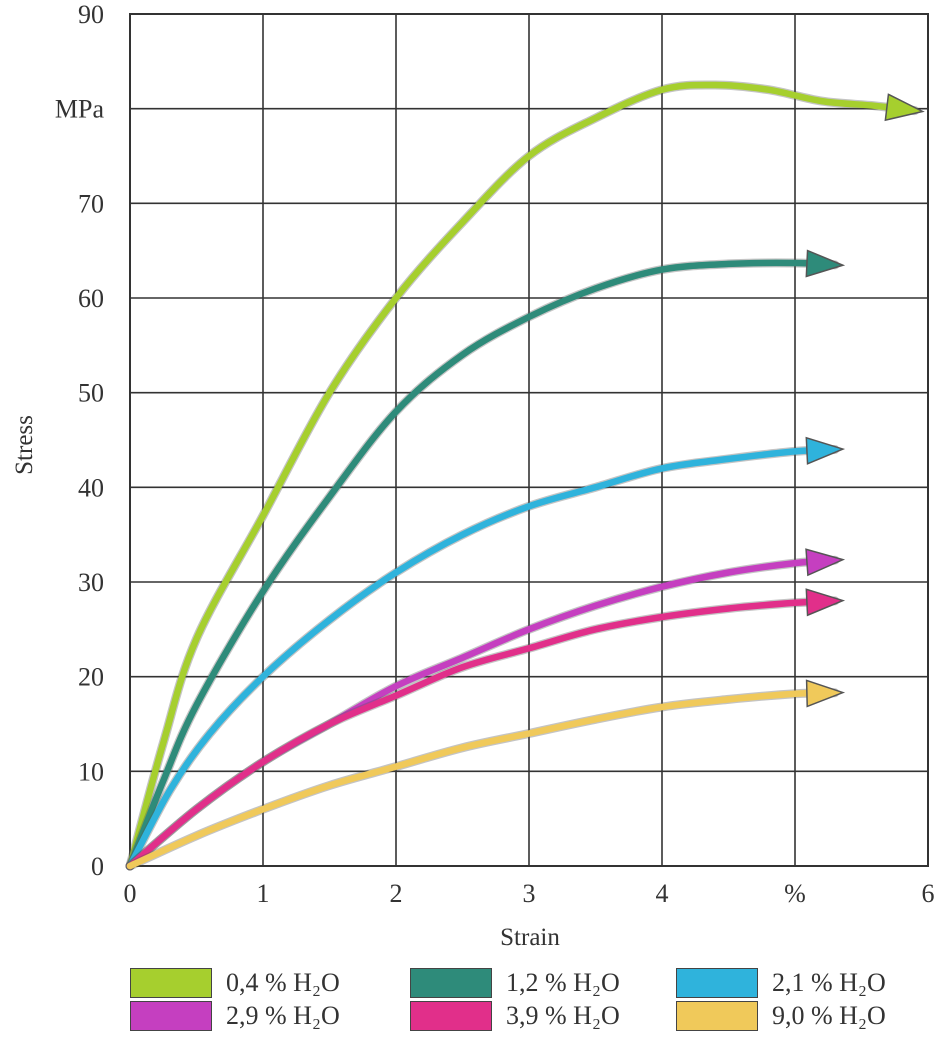 Image resolution: width=942 pixels, height=1037 pixels. What do you see at coordinates (530, 937) in the screenshot?
I see `x-axis-title: Strain` at bounding box center [530, 937].